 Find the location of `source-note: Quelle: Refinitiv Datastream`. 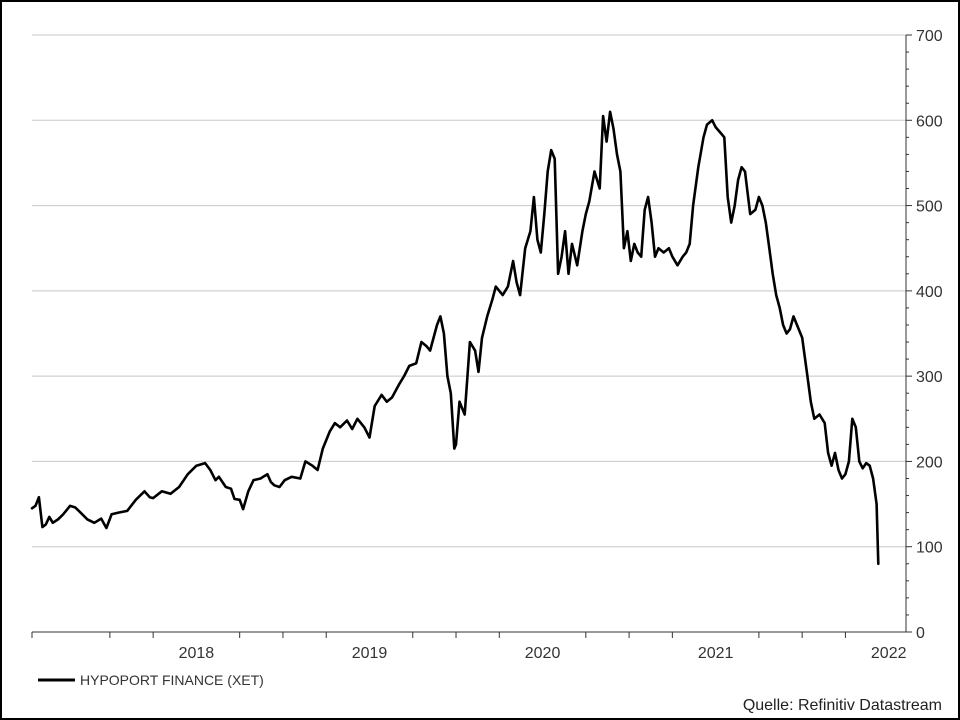

source-note: Quelle: Refinitiv Datastream is located at coordinates (842, 705).